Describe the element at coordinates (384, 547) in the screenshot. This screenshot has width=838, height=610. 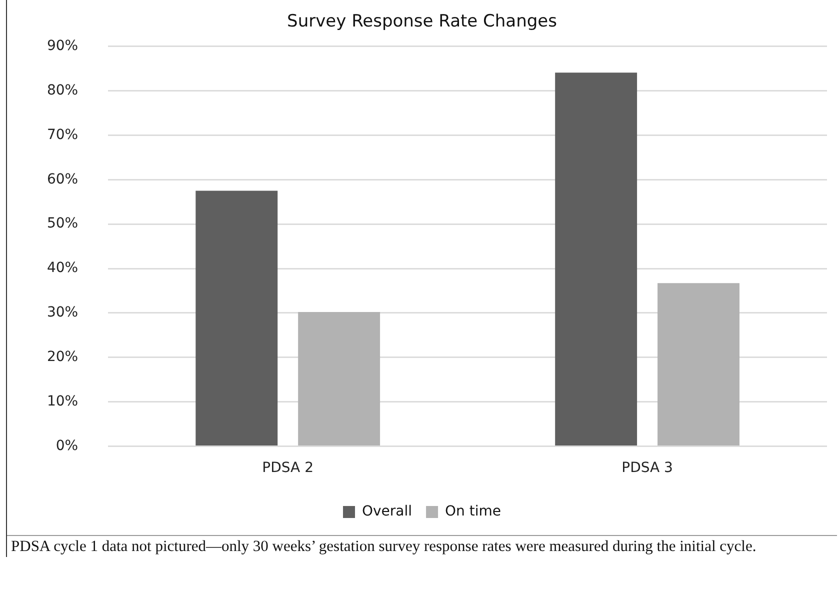
I see `text: PDSA cycle 1 data not pictured—only 30 weeks’ gestation survey response rates were measured during the initial cycle.` at that location.